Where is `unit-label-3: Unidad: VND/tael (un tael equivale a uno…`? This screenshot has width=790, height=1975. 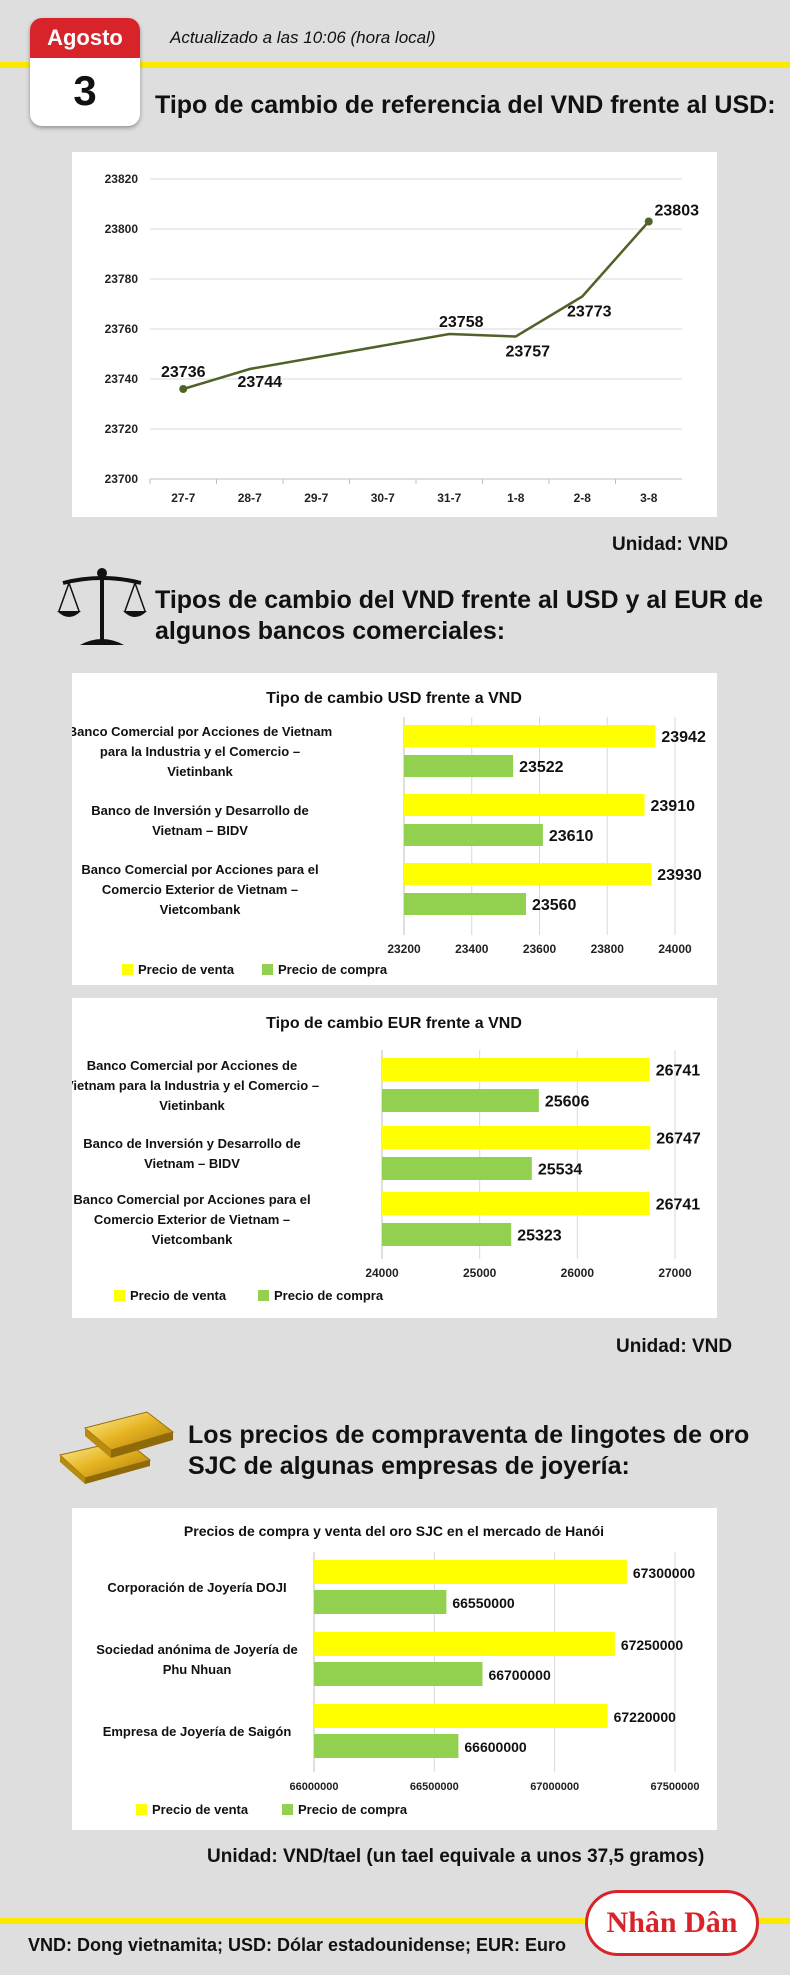
unit-label-3: Unidad: VND/tael (un tael equivale a uno… is located at coordinates (456, 1856).